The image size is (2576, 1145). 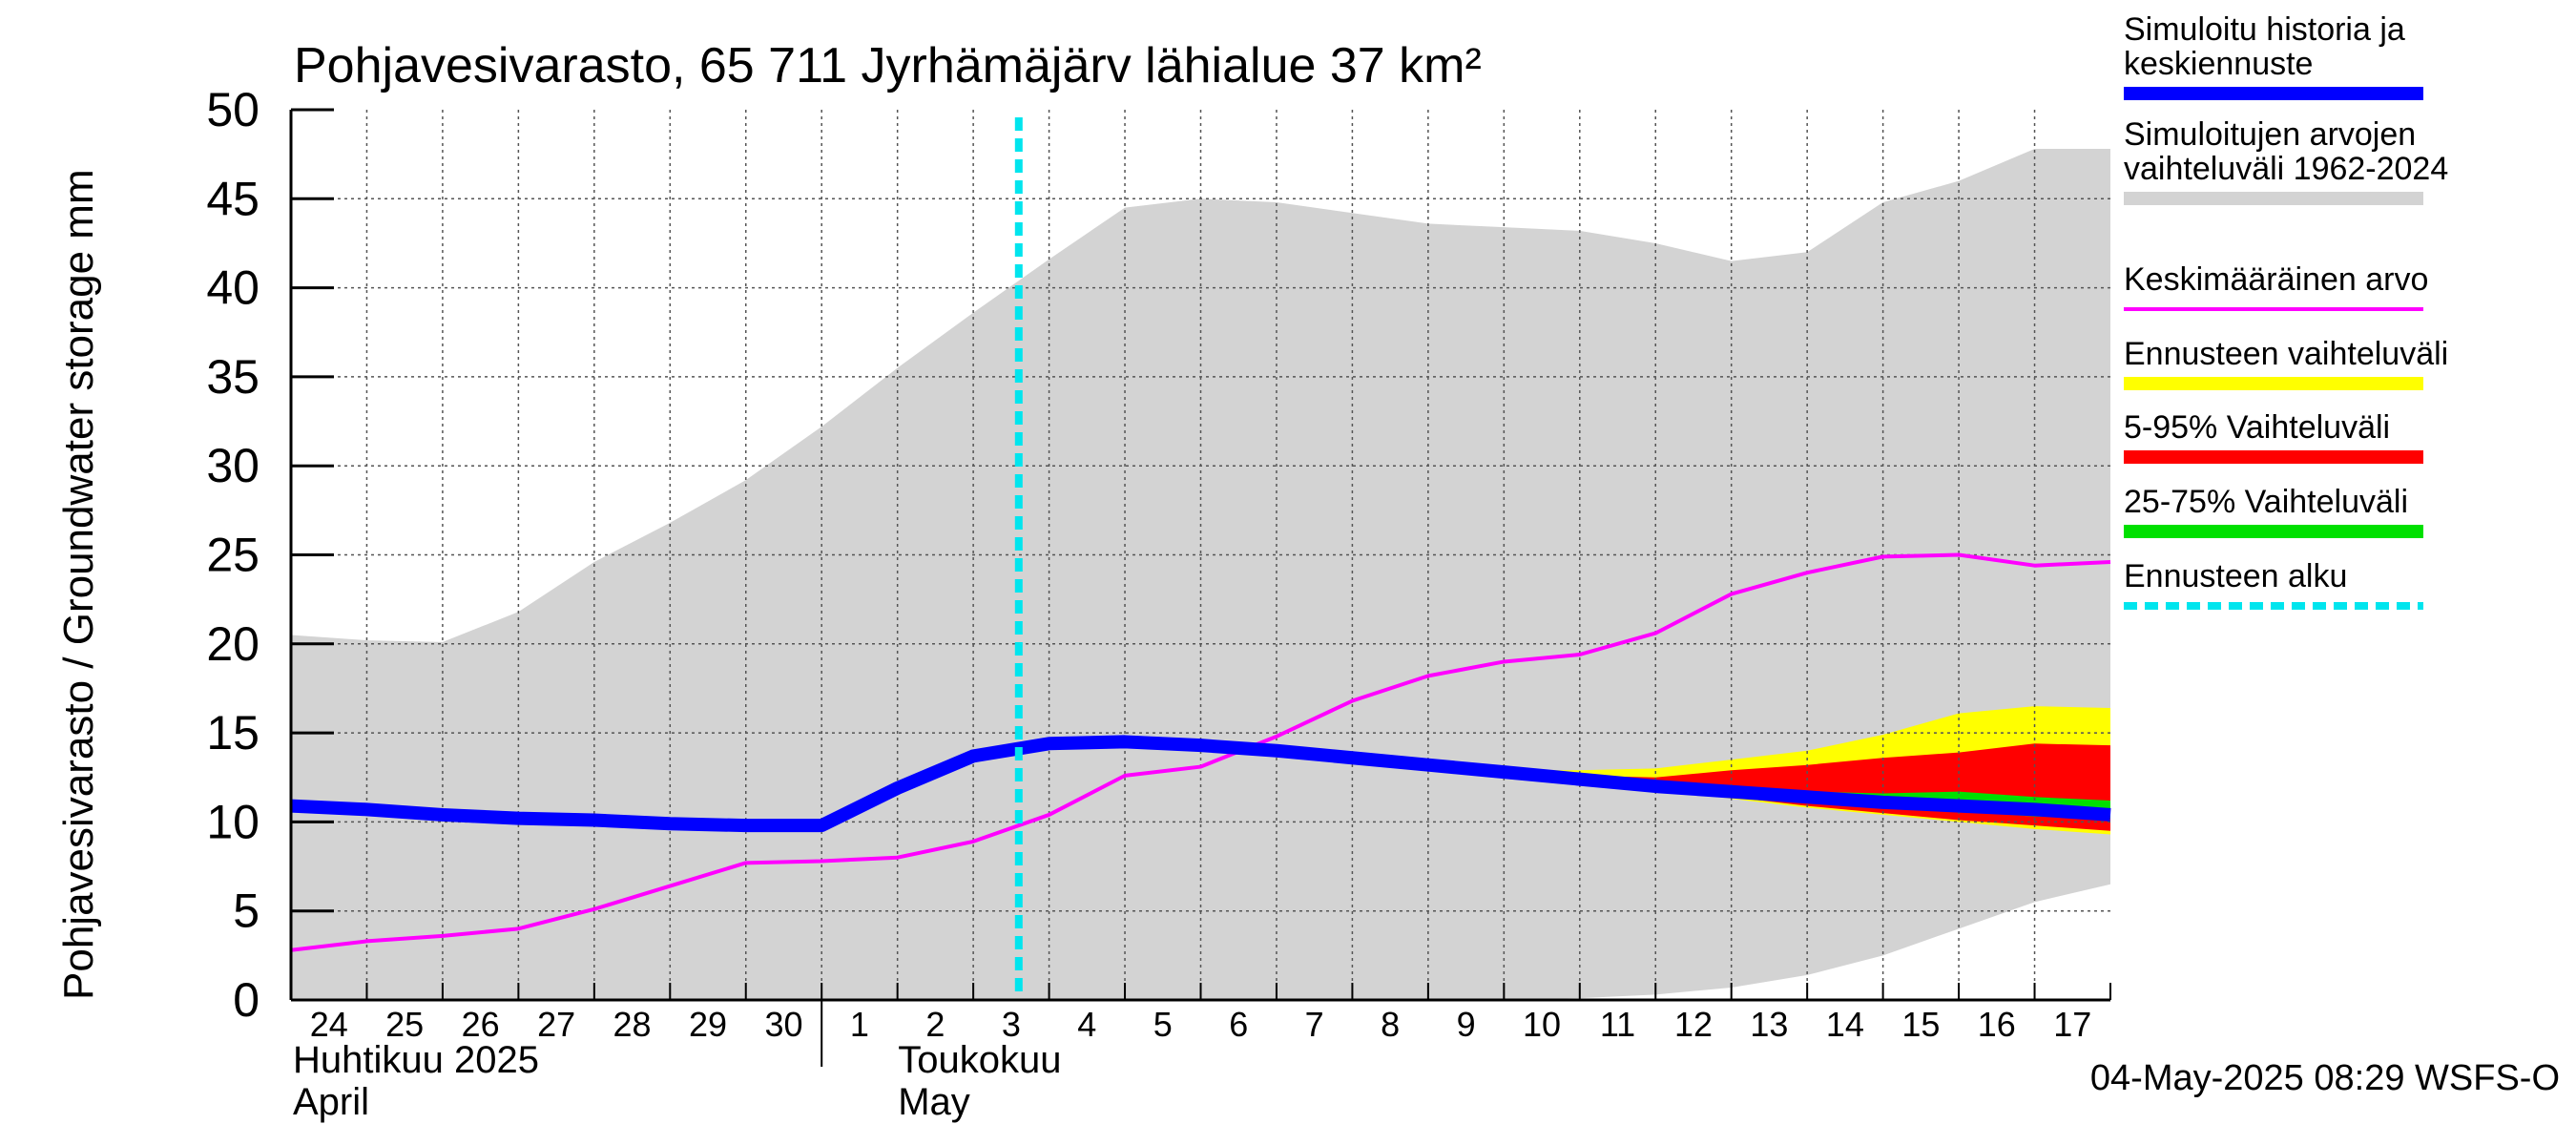 What do you see at coordinates (1542, 1025) in the screenshot?
I see `x-tick-label: 10` at bounding box center [1542, 1025].